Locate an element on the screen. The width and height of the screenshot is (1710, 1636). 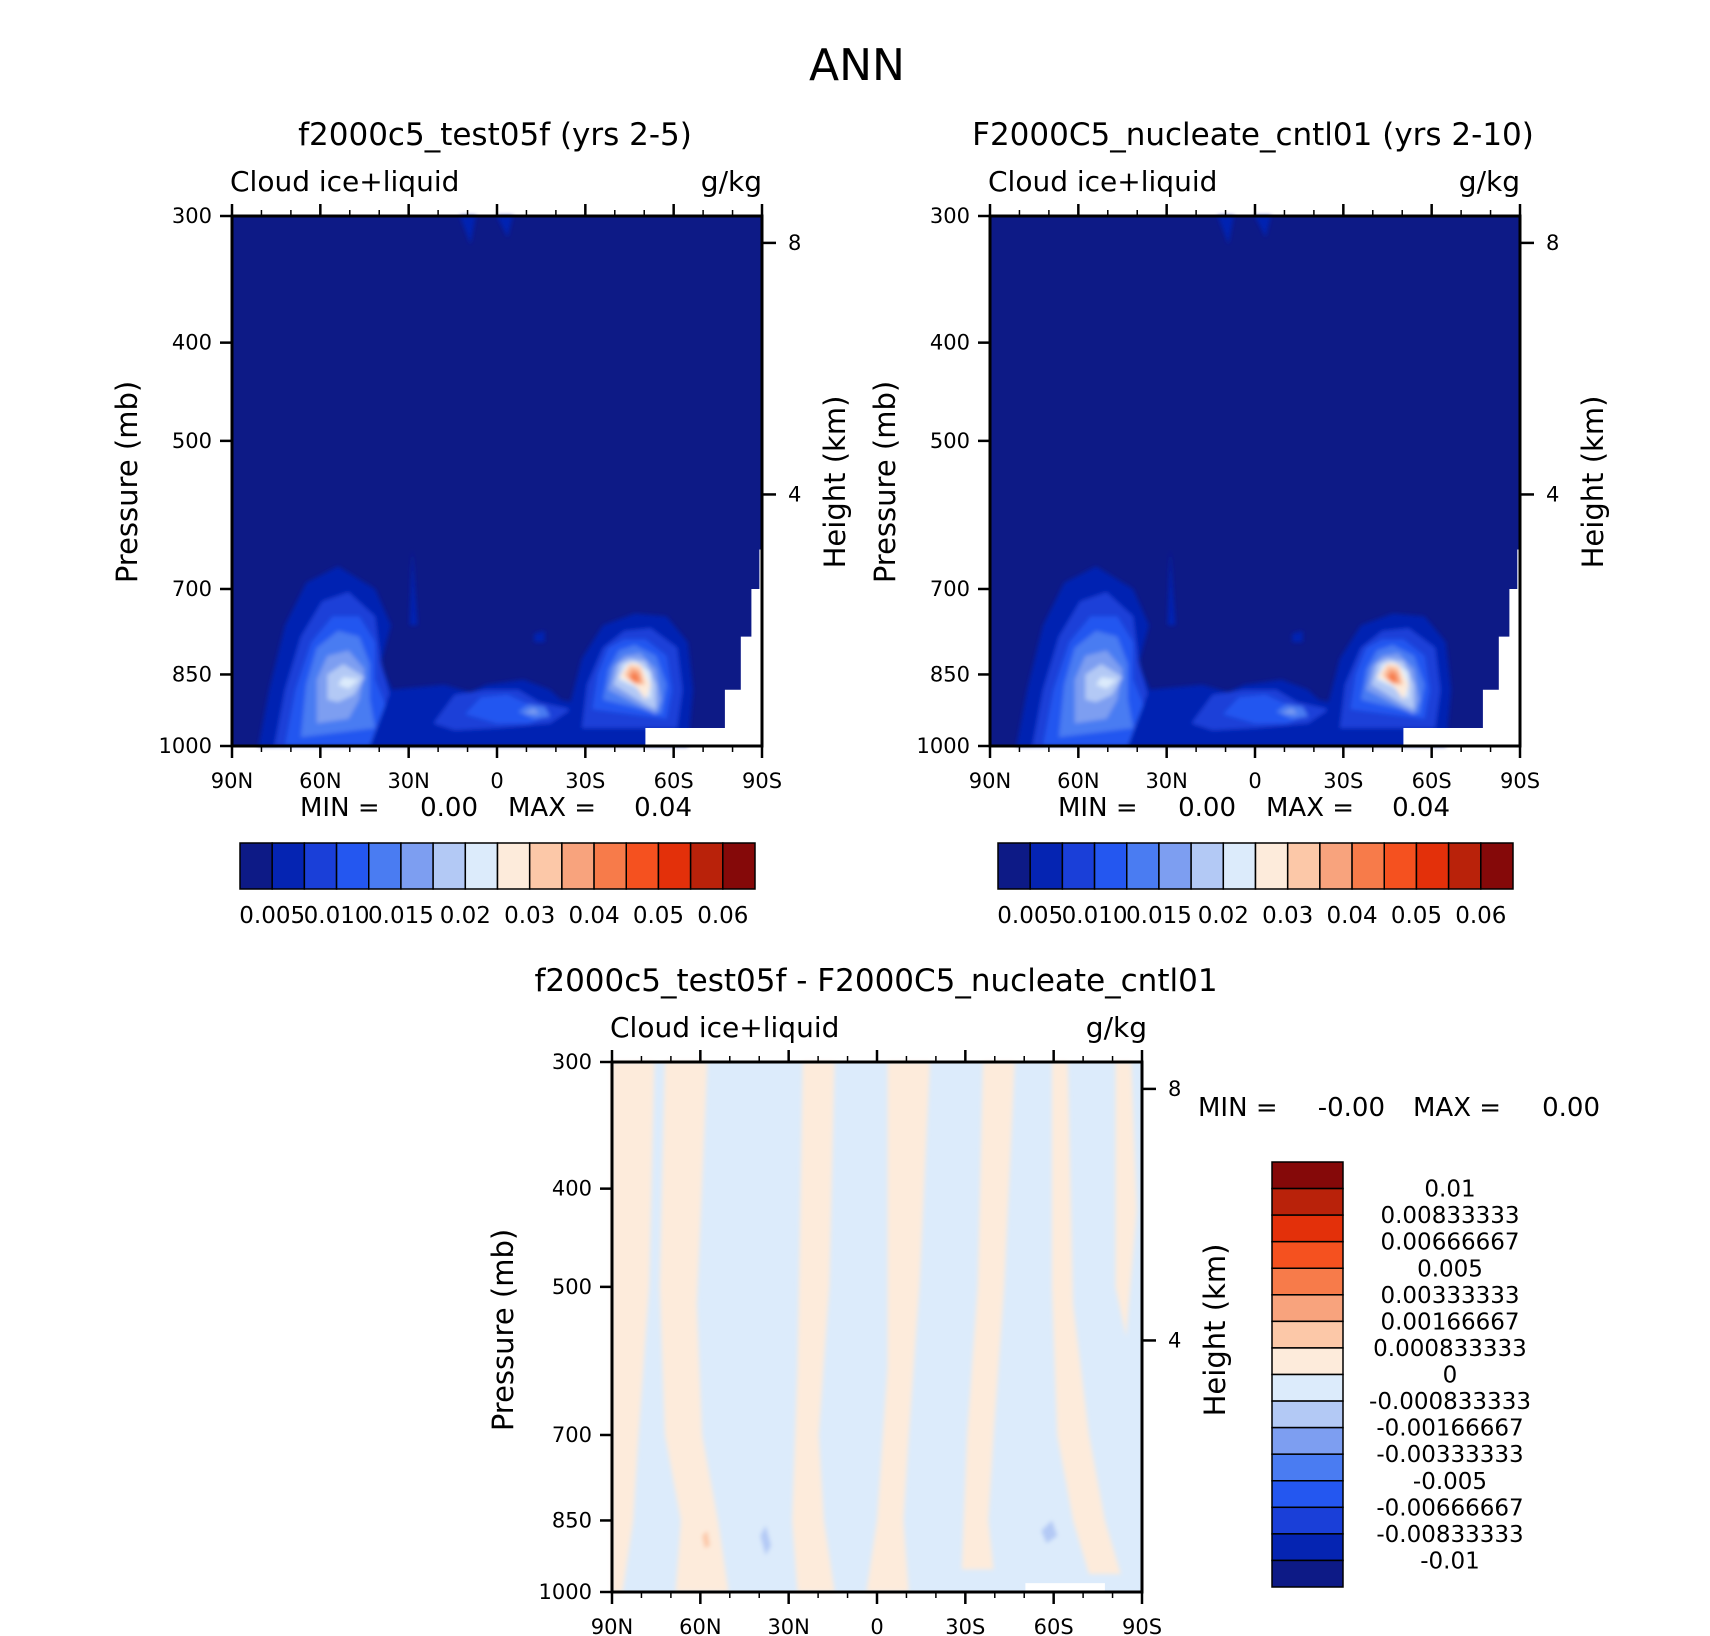
panel-c-min-value: -0.00 is located at coordinates (1351, 1108).